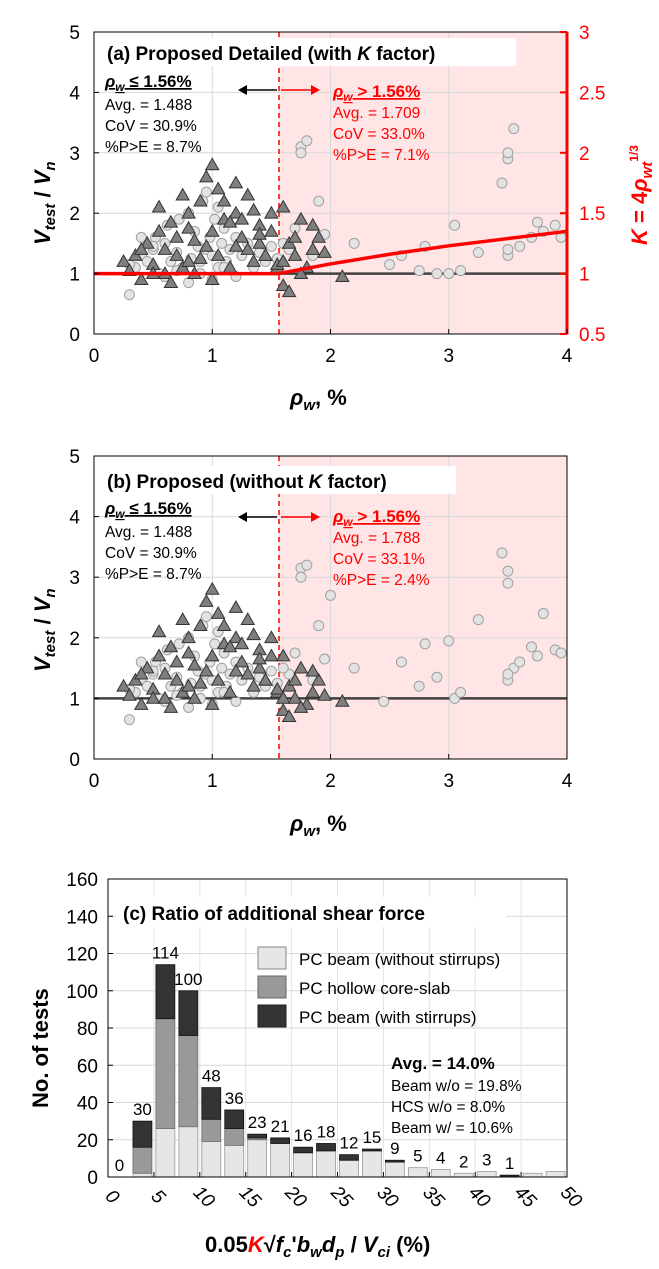  Describe the element at coordinates (153, 574) in the screenshot. I see `panel-b-left-pe: %P>E = 8.7%` at that location.